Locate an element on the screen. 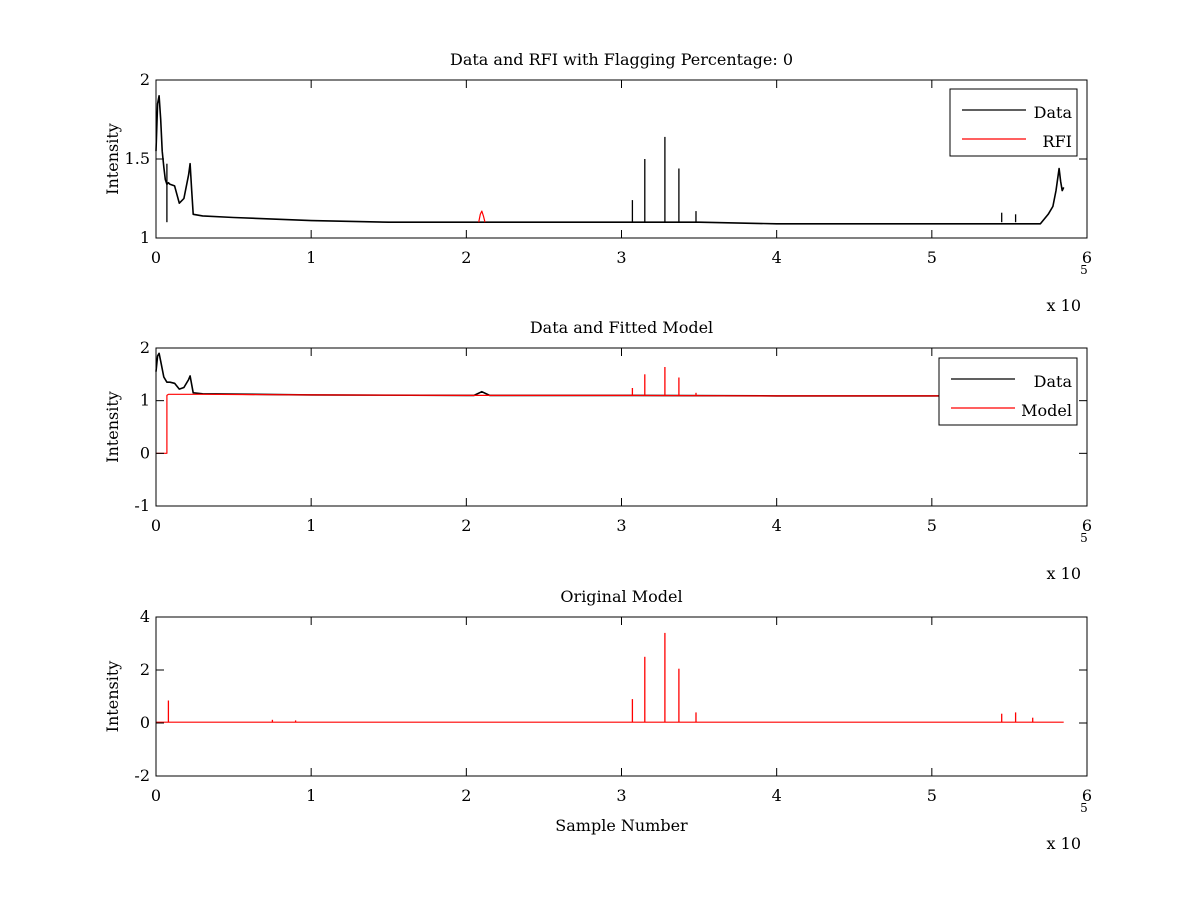 This screenshot has height=900, width=1200. y-tick-label: 4 is located at coordinates (145, 616).